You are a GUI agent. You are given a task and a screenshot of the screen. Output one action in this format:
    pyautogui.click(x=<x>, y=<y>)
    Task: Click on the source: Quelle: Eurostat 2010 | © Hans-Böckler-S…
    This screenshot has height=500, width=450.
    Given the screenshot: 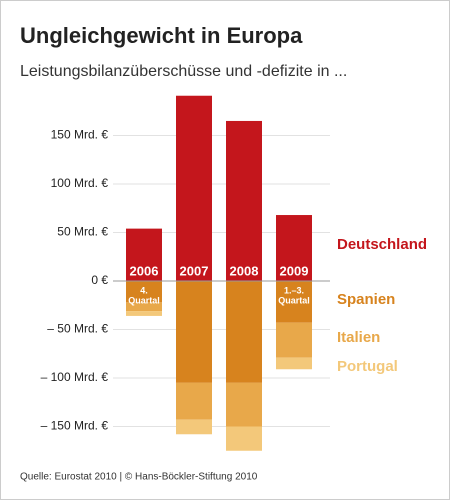 What is the action you would take?
    pyautogui.click(x=139, y=477)
    